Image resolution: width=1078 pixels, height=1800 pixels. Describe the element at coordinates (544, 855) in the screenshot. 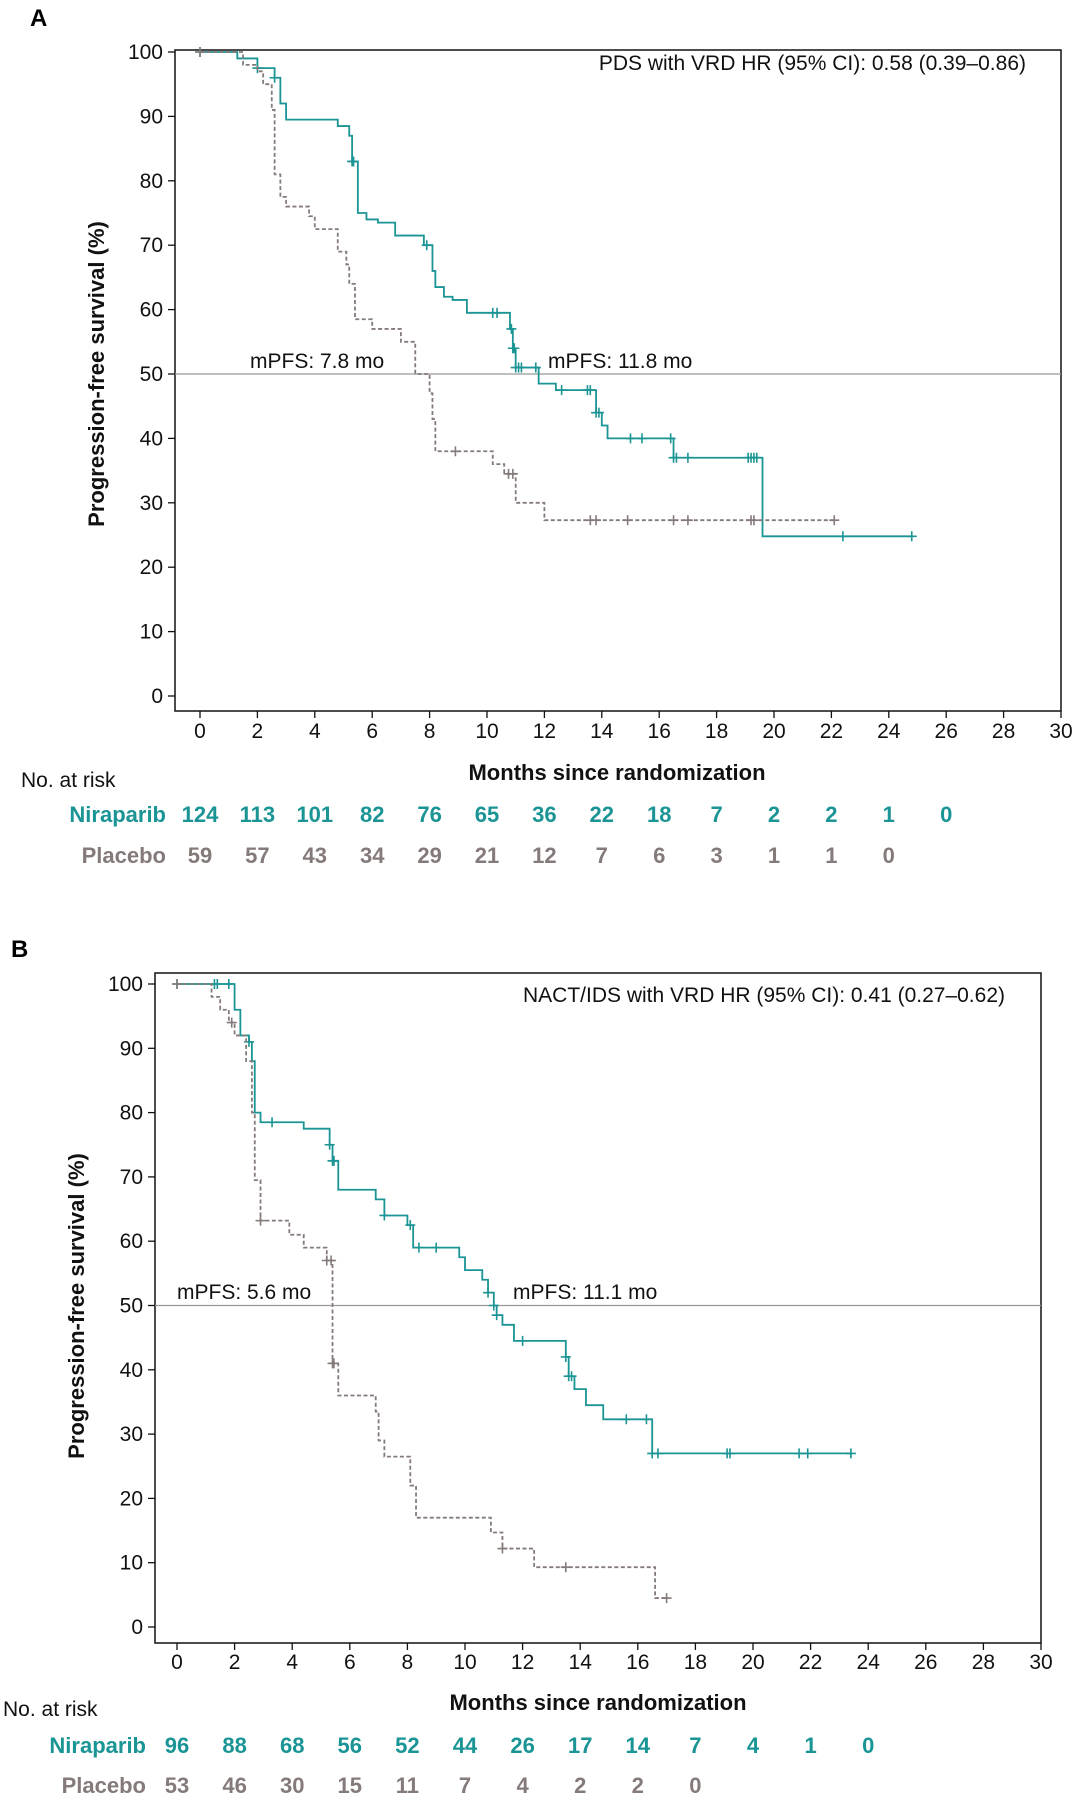

I see `risk-count-placebo: 12` at that location.